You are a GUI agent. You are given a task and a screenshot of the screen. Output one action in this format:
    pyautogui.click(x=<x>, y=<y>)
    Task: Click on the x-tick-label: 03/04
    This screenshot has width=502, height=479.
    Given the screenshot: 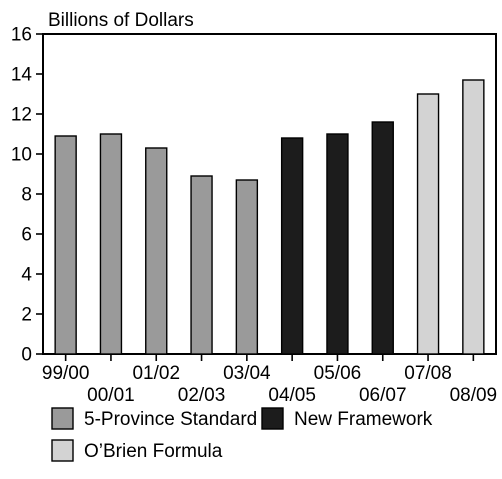 What is the action you would take?
    pyautogui.click(x=247, y=373)
    